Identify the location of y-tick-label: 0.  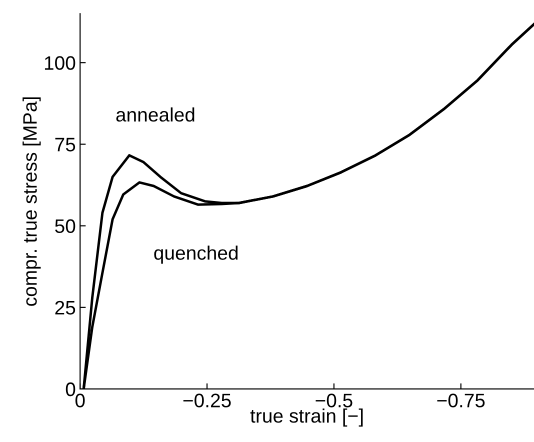
(71, 389).